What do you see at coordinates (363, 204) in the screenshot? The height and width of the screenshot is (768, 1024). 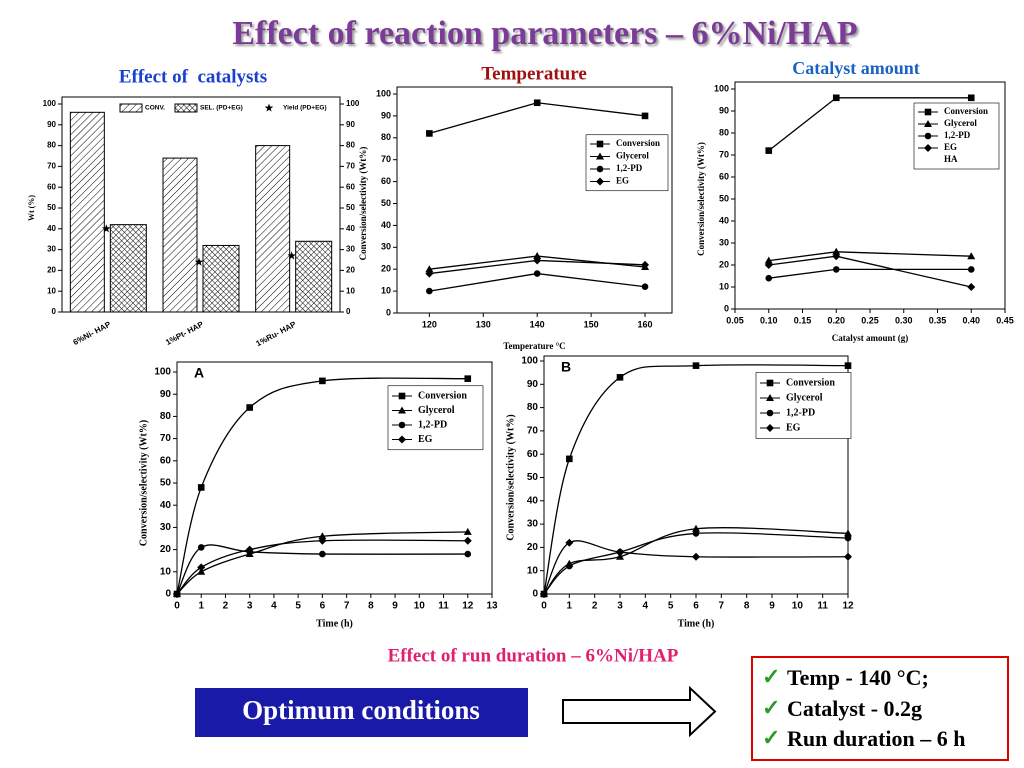 I see `y-axis-label: Conversion/selectivity (Wt%)` at bounding box center [363, 204].